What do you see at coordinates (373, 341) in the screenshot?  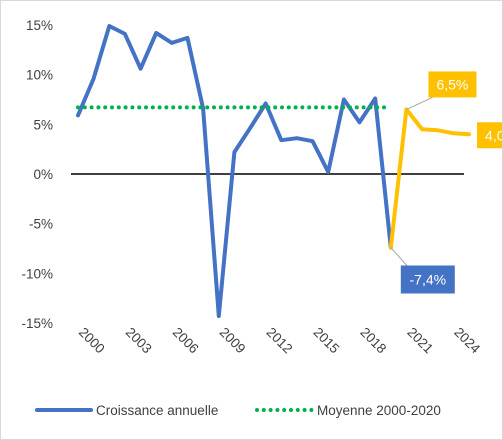 I see `x-tick-label: 2018` at bounding box center [373, 341].